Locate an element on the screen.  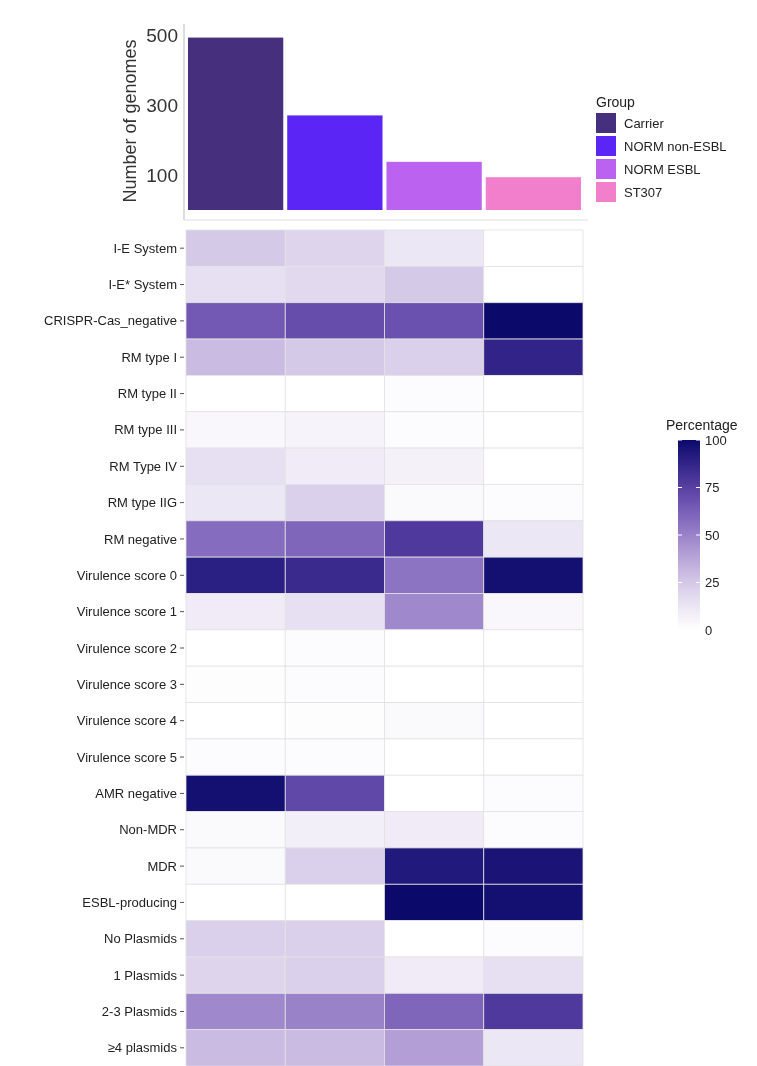
y-tick-label: RM type II is located at coordinates (147, 394).